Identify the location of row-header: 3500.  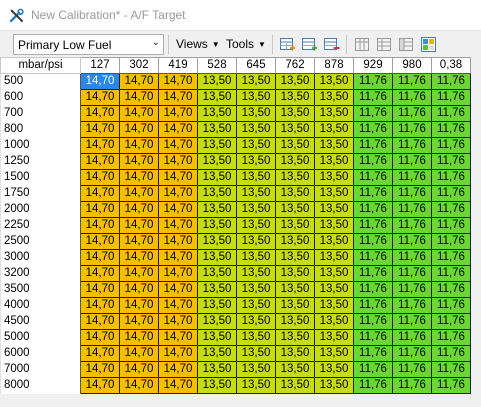
(40, 289).